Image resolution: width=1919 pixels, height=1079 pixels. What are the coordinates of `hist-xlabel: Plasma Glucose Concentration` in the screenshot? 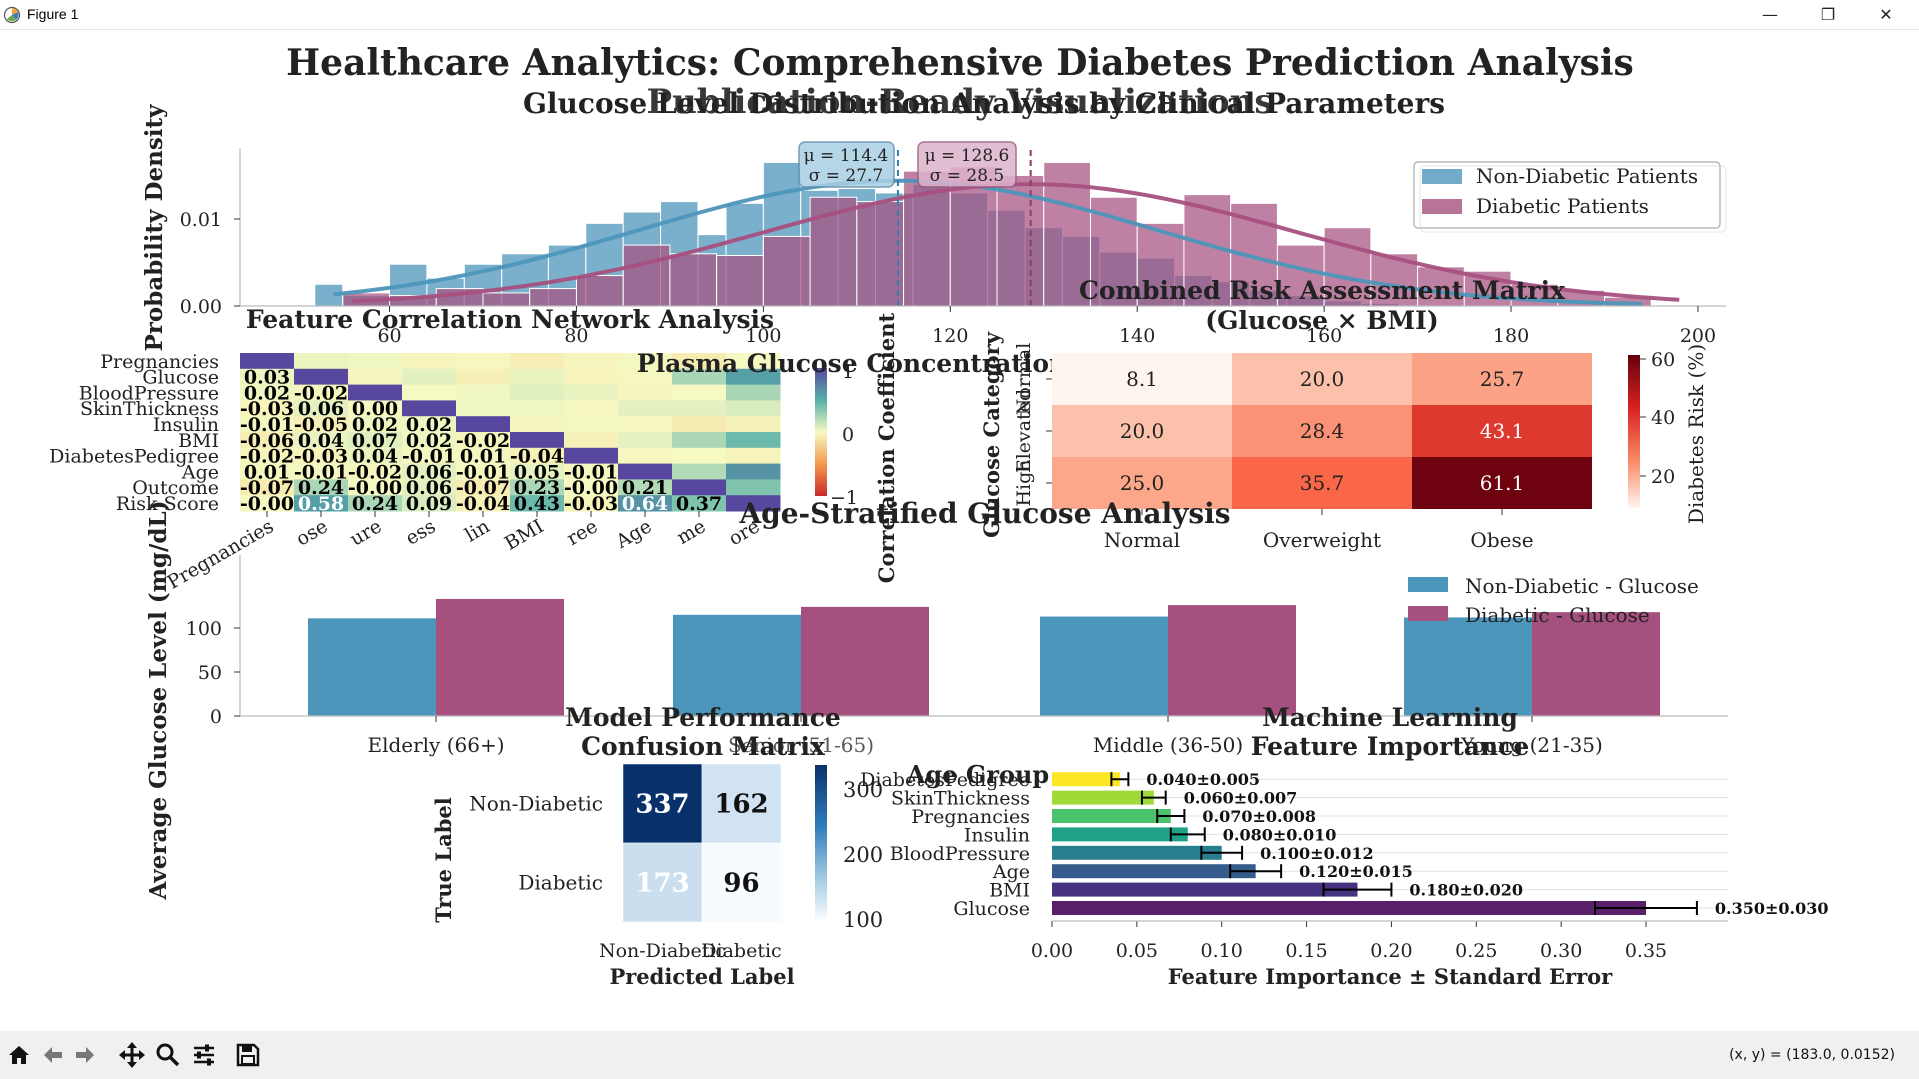 It's located at (852, 363).